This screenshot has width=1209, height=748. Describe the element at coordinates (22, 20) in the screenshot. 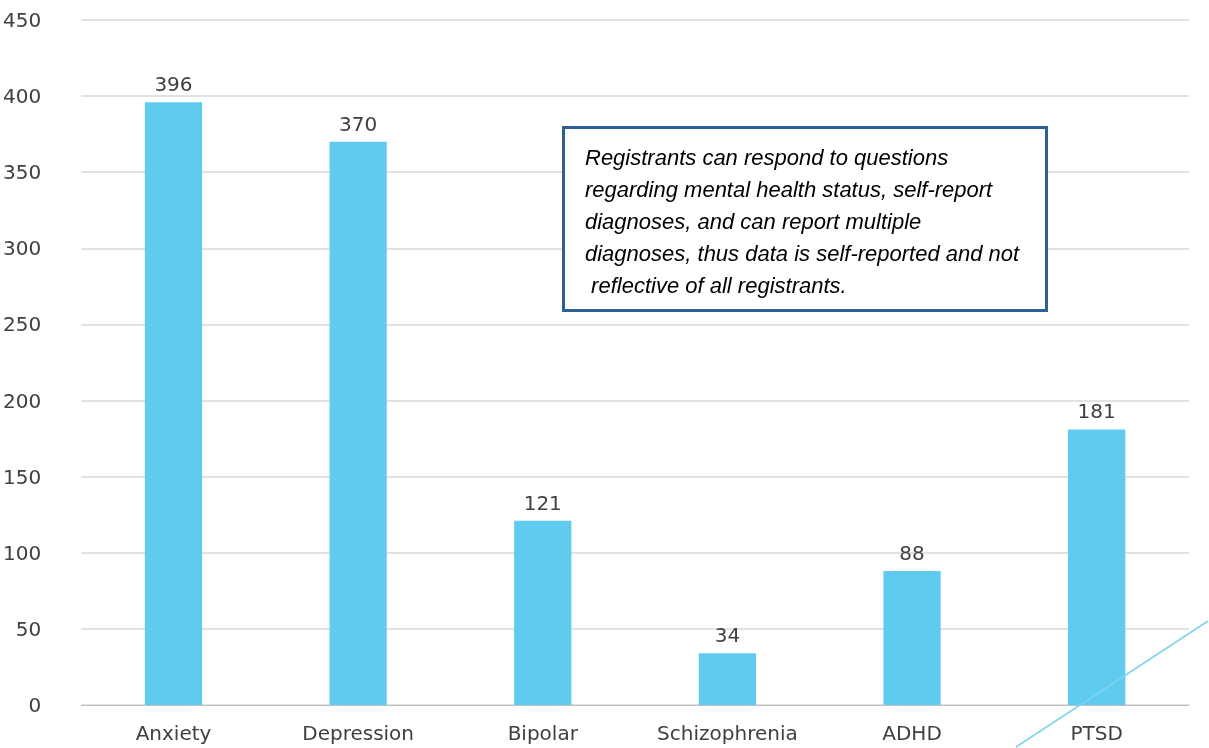

I see `y-tick-label: 450` at that location.